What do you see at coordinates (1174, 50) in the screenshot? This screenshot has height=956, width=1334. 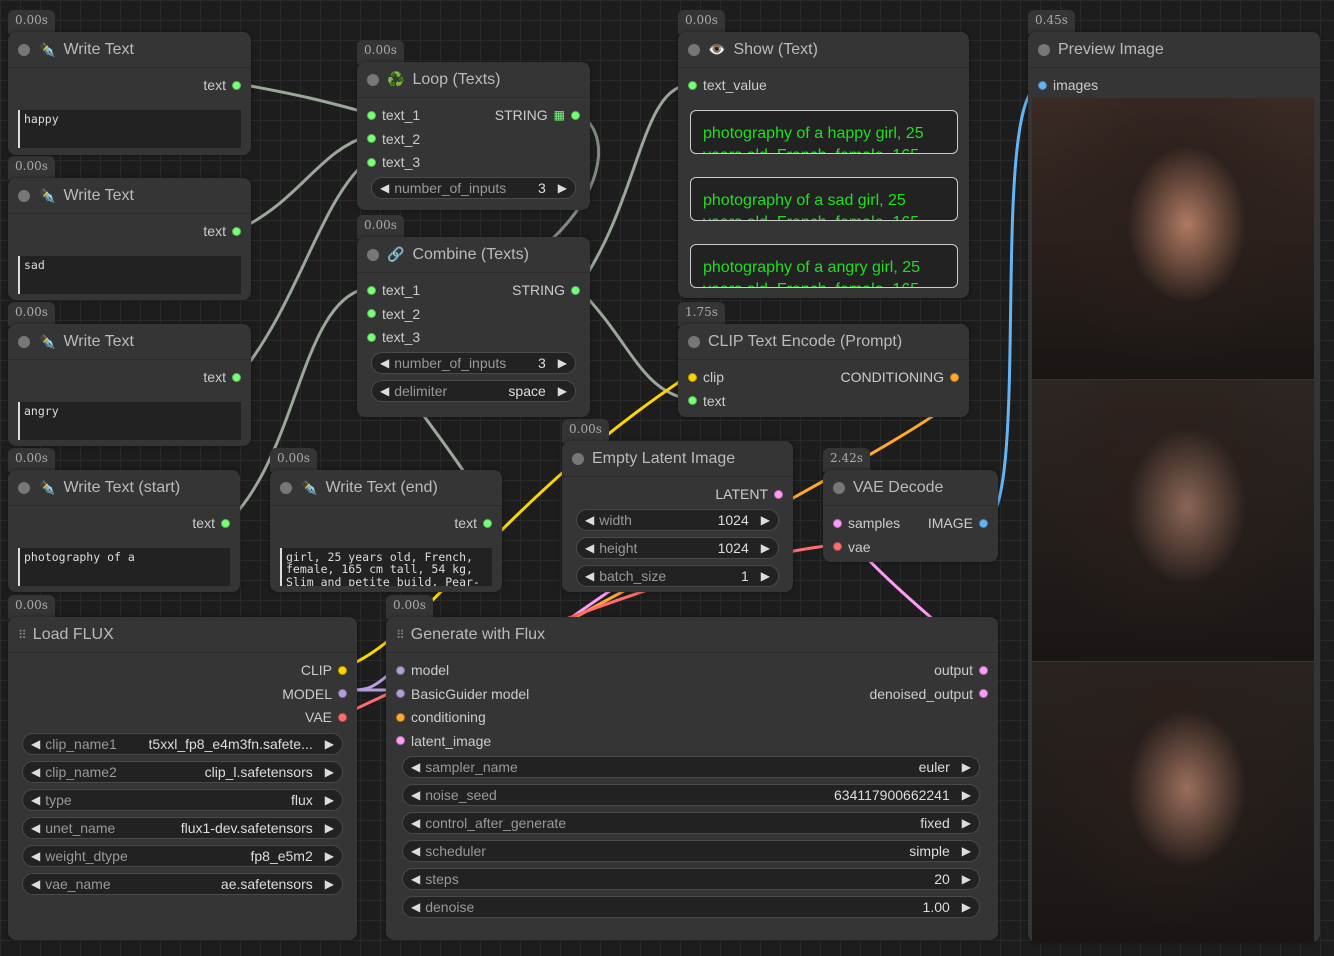 I see `node-title-bar: Preview Image` at bounding box center [1174, 50].